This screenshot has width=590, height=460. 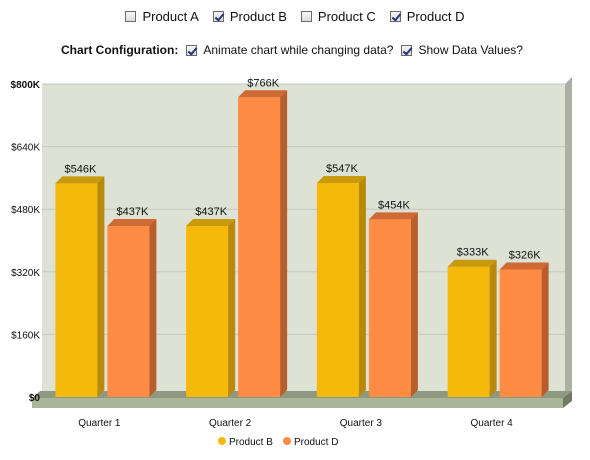 What do you see at coordinates (295, 16) in the screenshot?
I see `product-checkbox-row: Product A Product B Product C Product D` at bounding box center [295, 16].